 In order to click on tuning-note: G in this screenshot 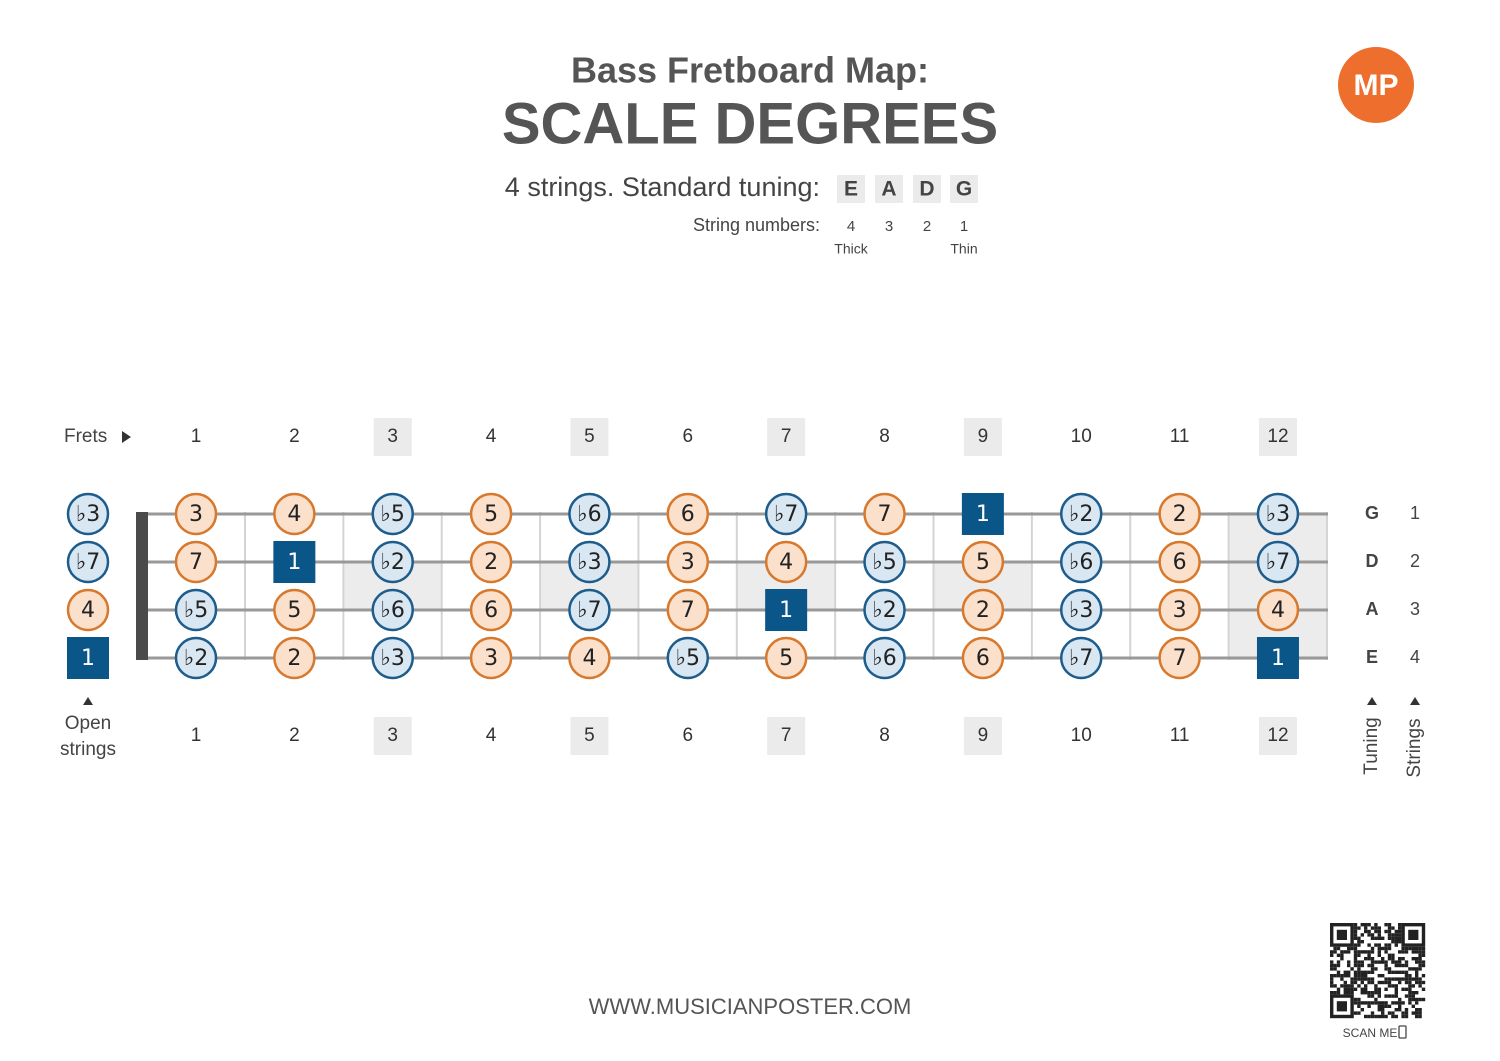, I will do `click(964, 189)`.